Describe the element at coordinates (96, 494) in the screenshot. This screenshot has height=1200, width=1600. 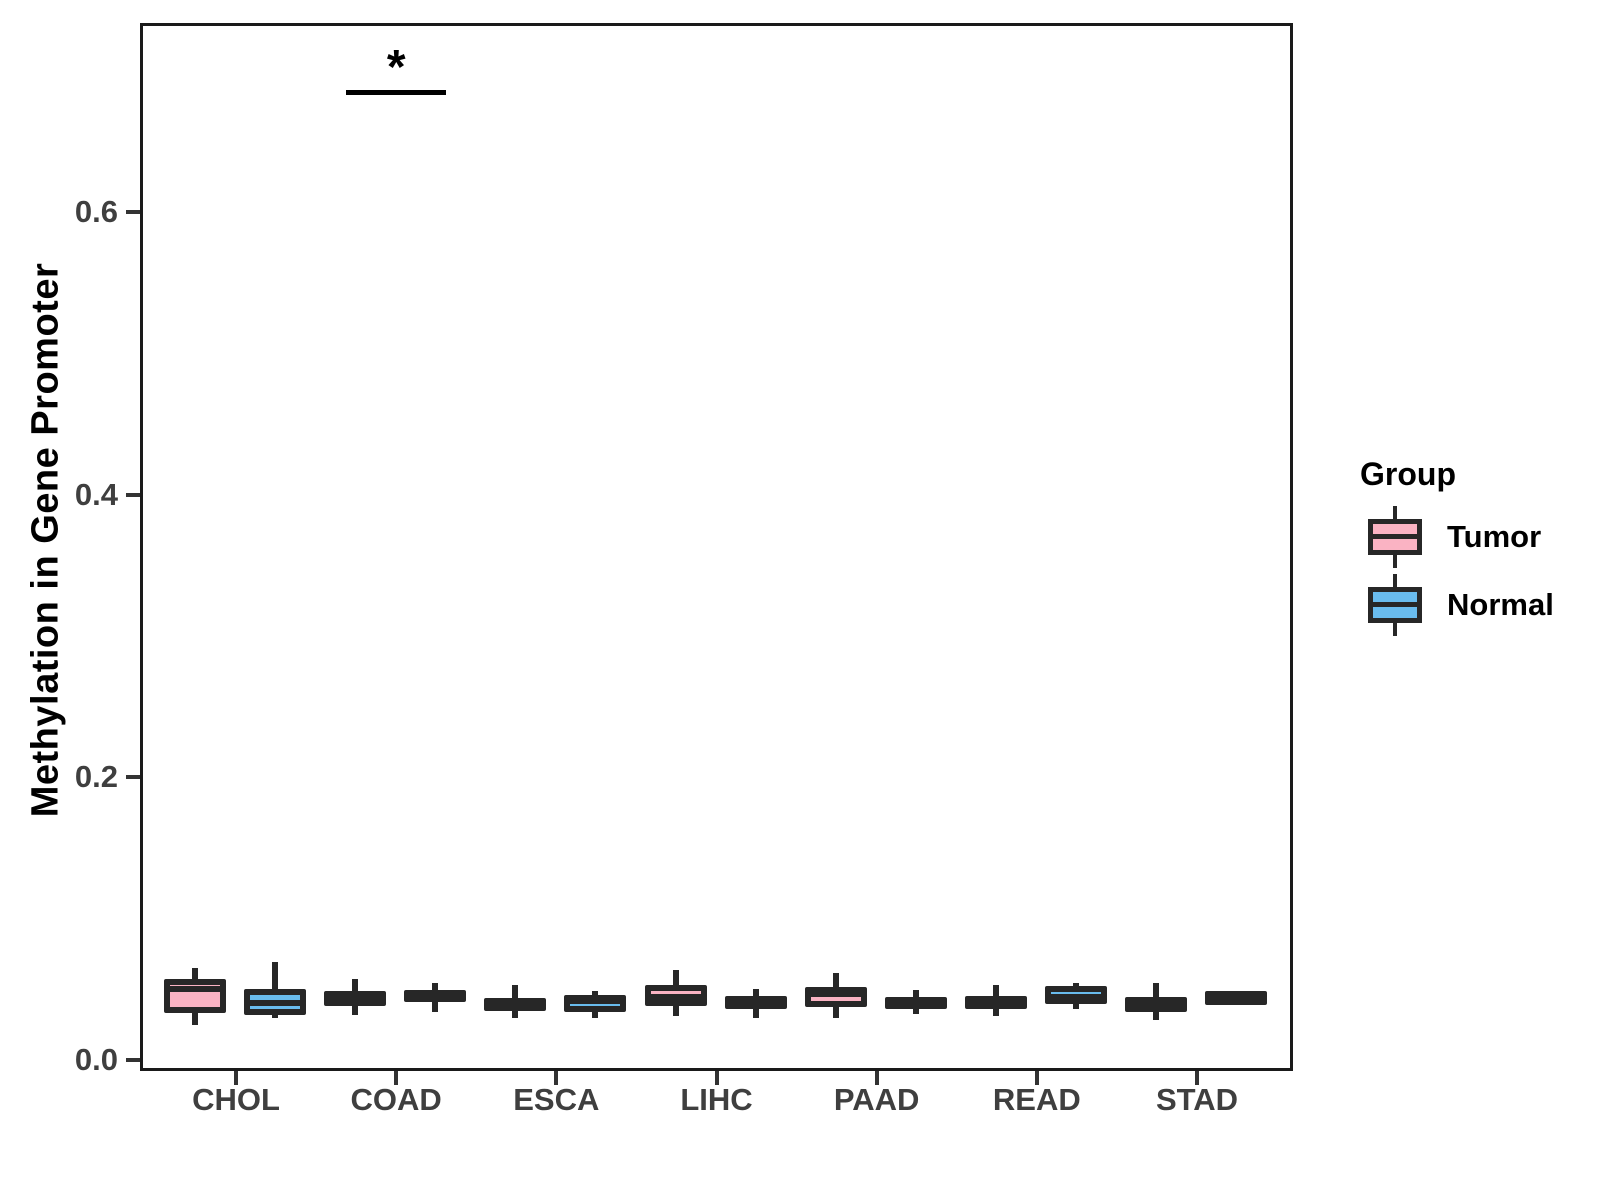
I see `y-tick-label: 0.4` at that location.